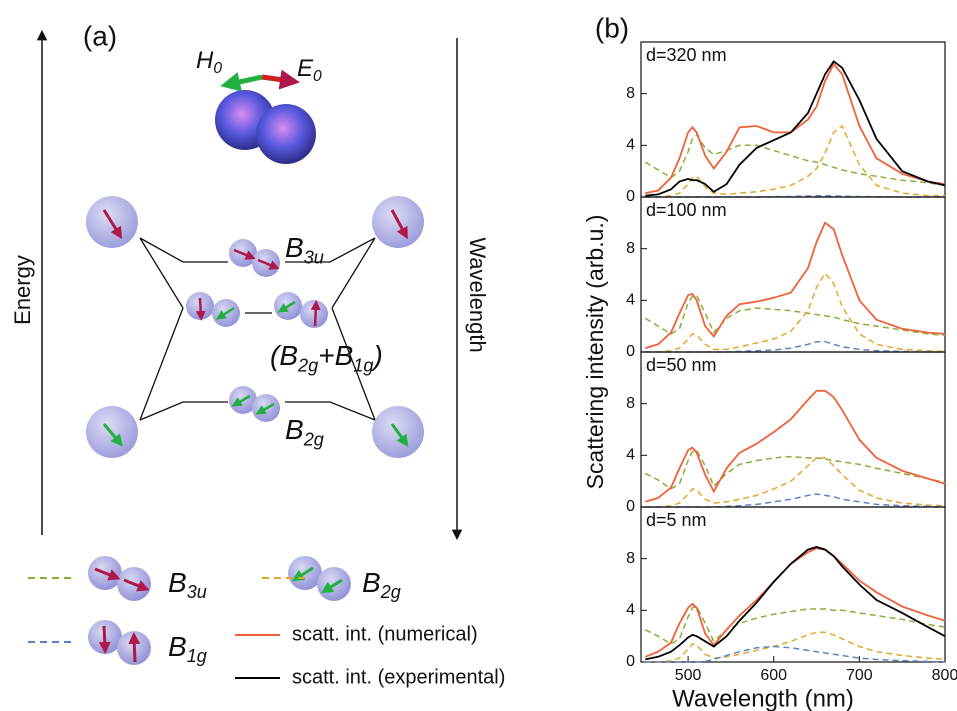 This screenshot has width=957, height=711. I want to click on legend-label: B1g, so click(187, 648).